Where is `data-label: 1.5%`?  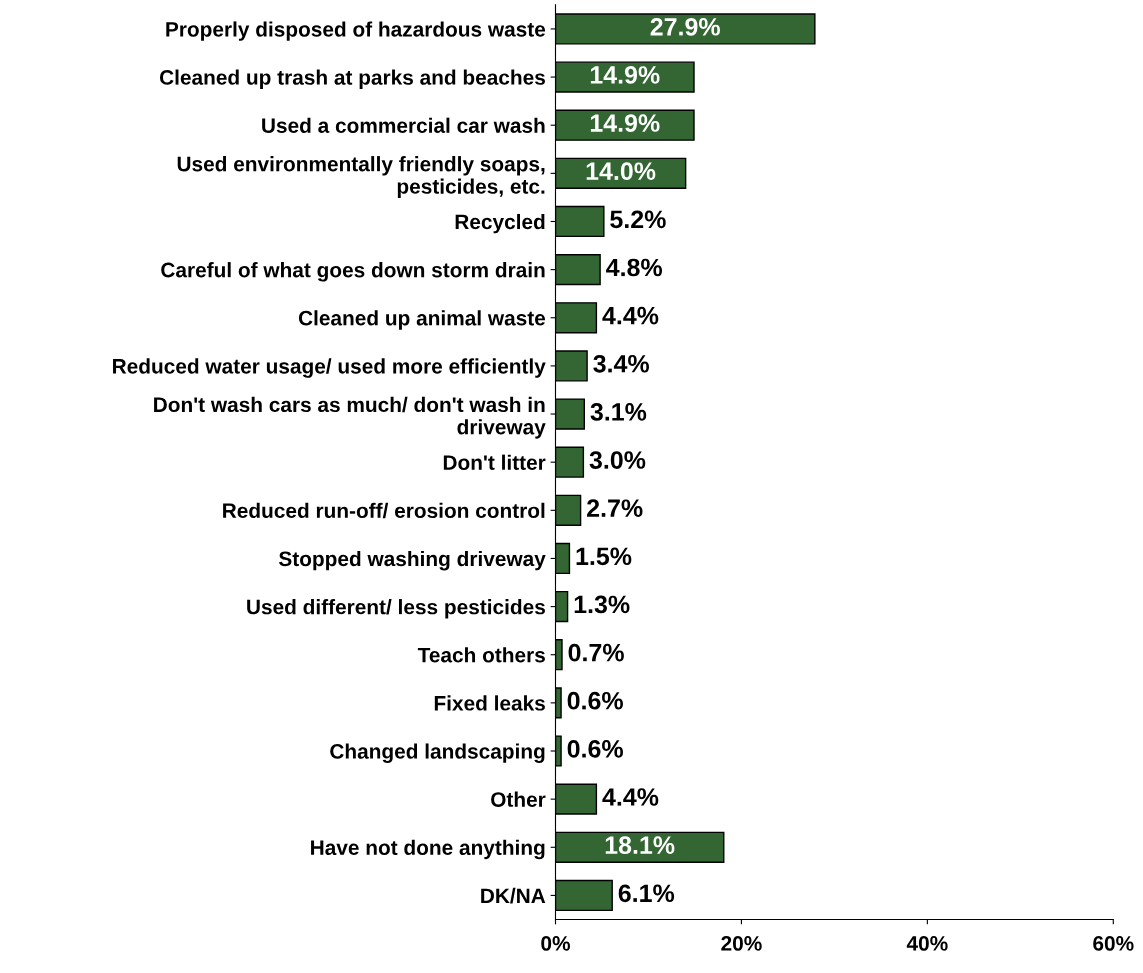 data-label: 1.5% is located at coordinates (604, 556).